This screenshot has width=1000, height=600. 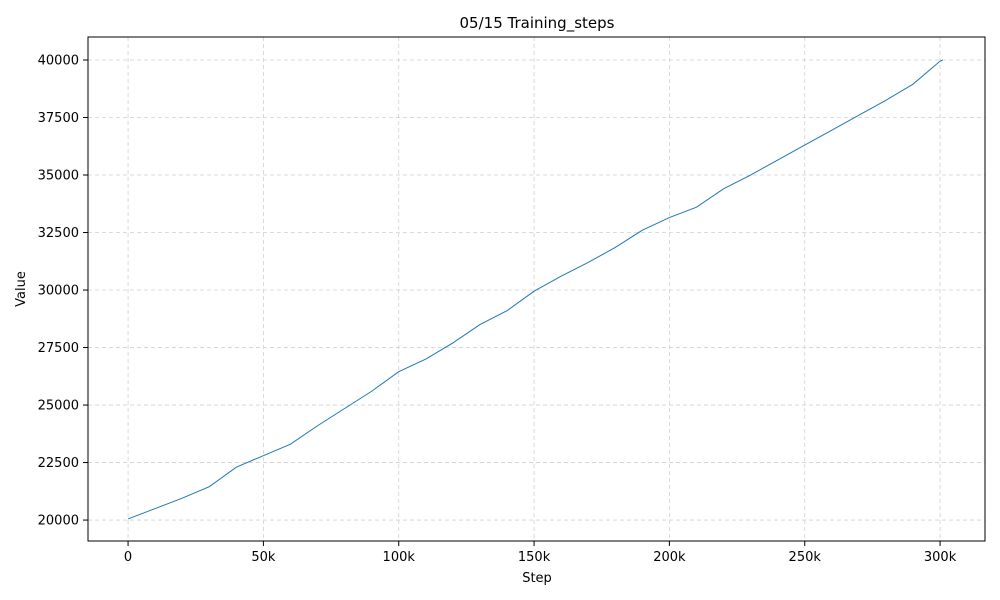 I want to click on y-tick-label: 27500, so click(x=58, y=348).